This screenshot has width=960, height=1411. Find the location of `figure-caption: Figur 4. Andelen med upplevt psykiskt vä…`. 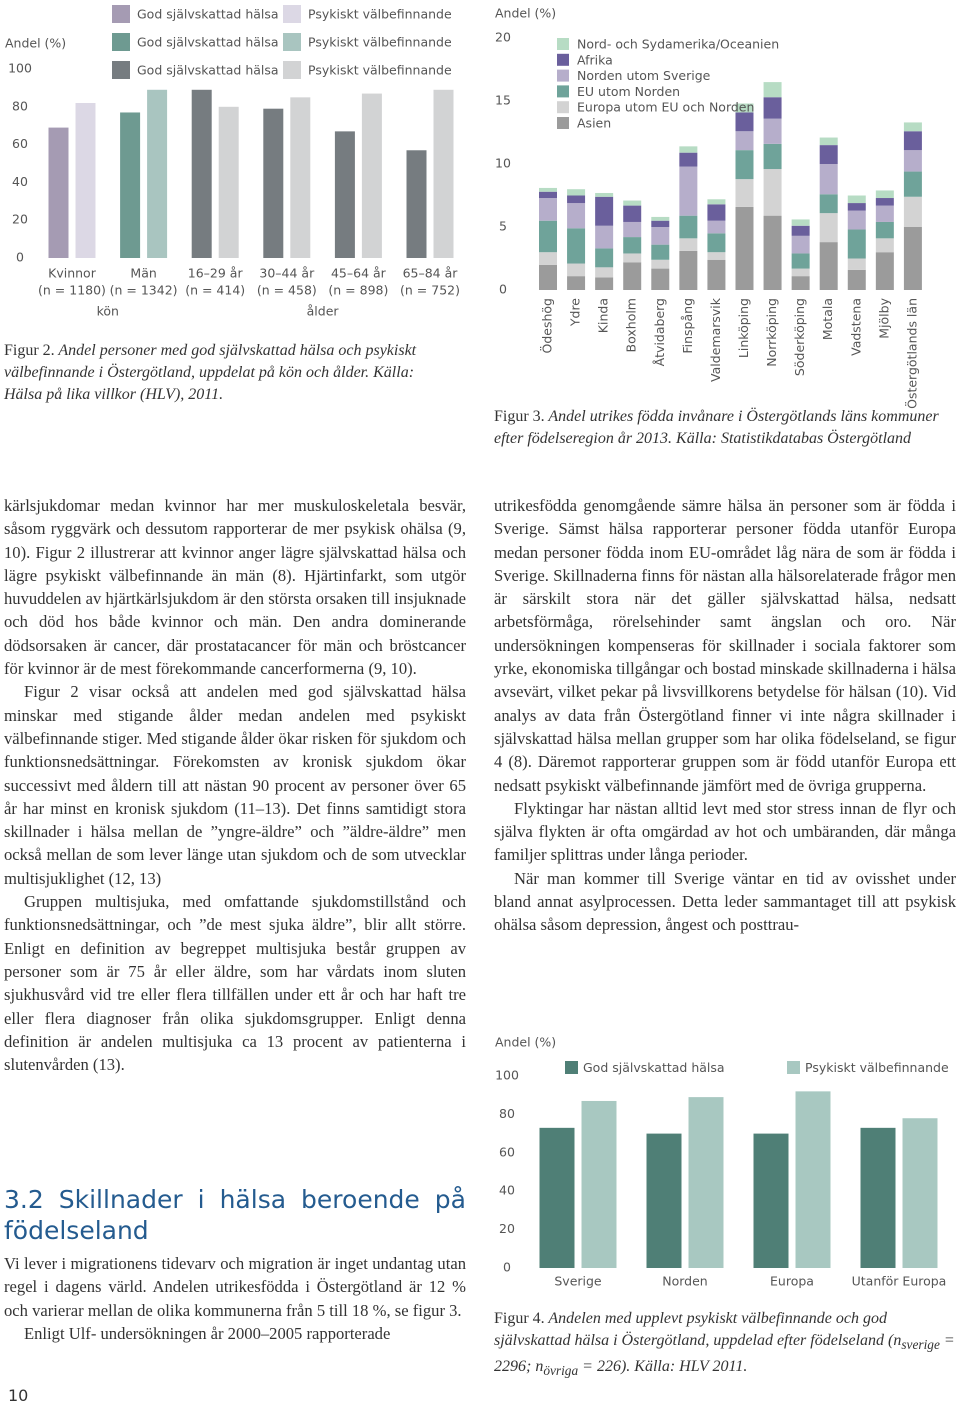

figure-caption: Figur 4. Andelen med upplevt psykiskt vä… is located at coordinates (725, 1345).